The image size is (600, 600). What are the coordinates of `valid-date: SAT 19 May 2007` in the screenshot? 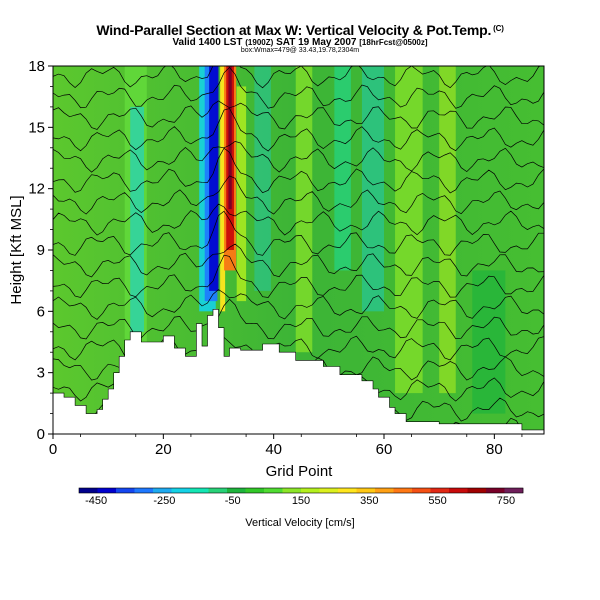 It's located at (316, 42).